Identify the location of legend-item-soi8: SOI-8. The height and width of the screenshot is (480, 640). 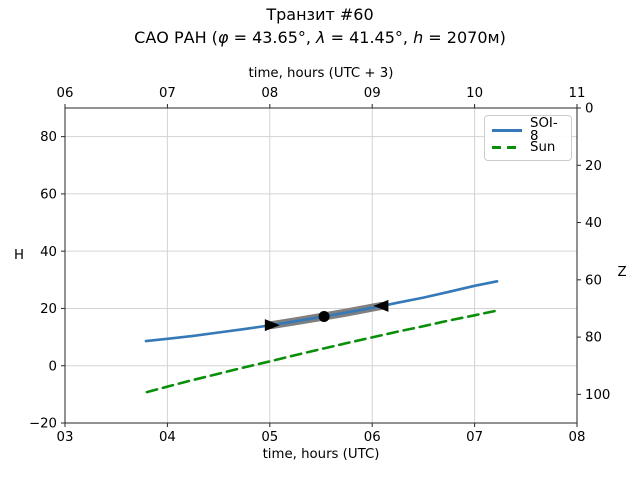
(527, 130).